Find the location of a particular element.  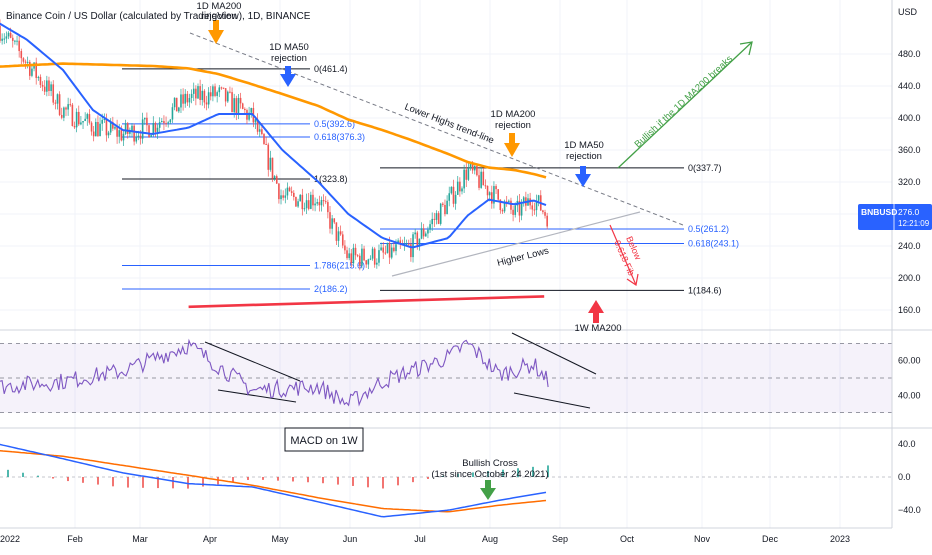

time-tick-label: 2022 is located at coordinates (10, 539).